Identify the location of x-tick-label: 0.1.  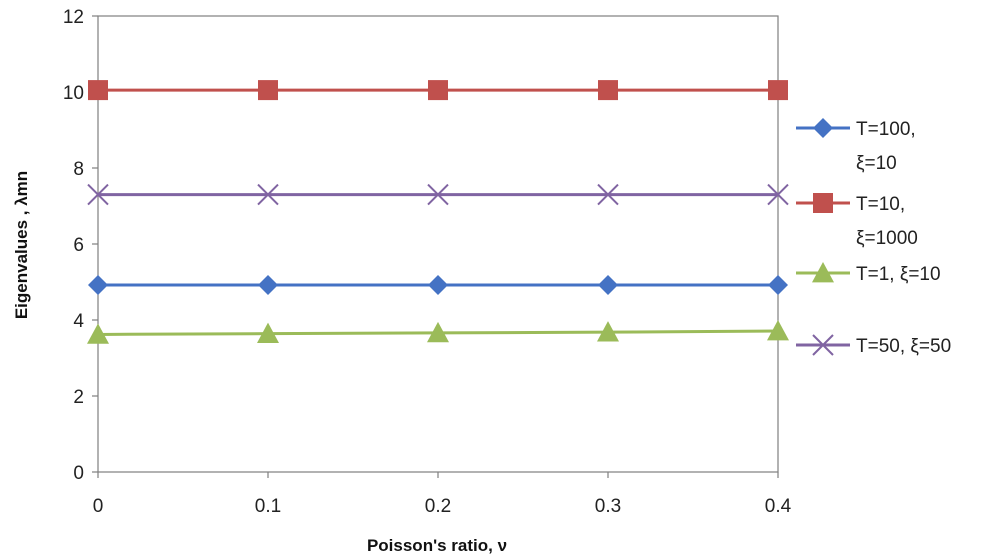
(268, 506).